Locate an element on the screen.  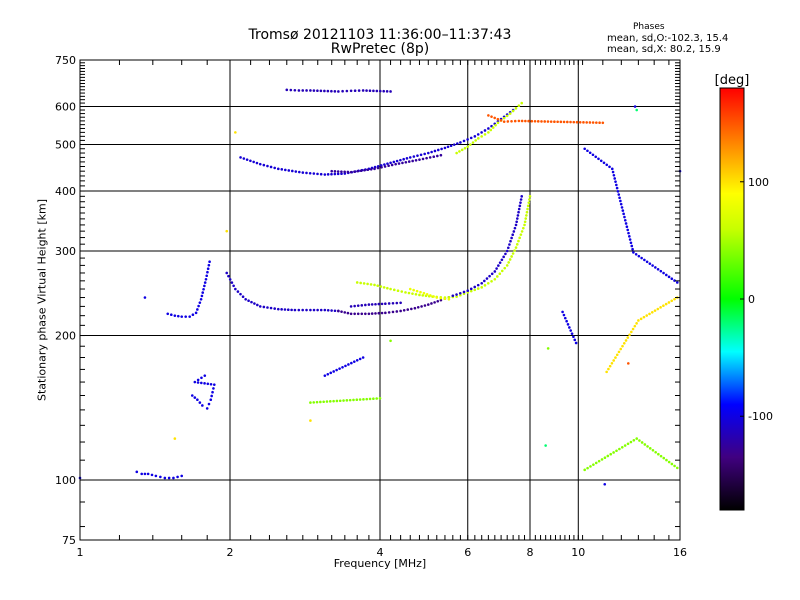
colorbar: 100 0 -100 [deg] is located at coordinates (744, 292).